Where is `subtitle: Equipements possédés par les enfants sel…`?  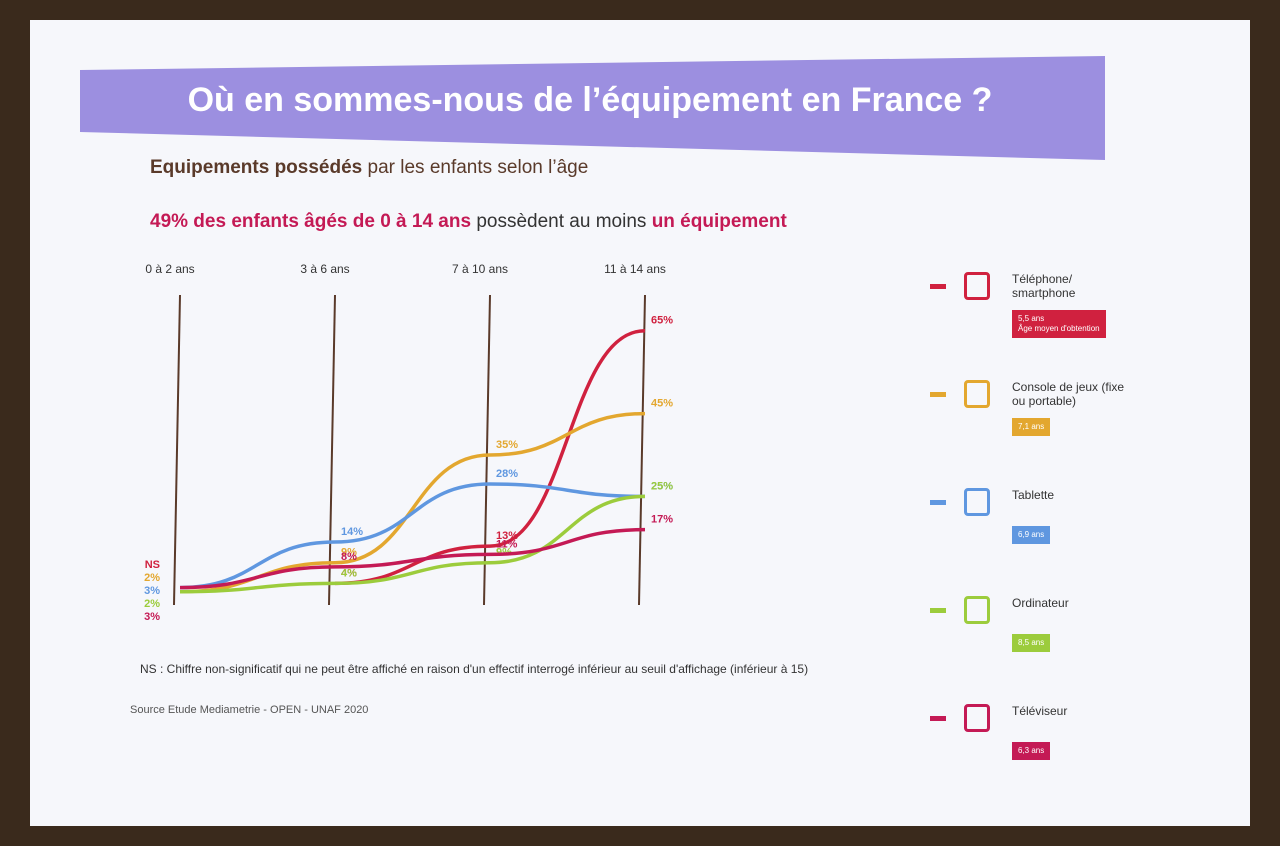 subtitle: Equipements possédés par les enfants sel… is located at coordinates (369, 167).